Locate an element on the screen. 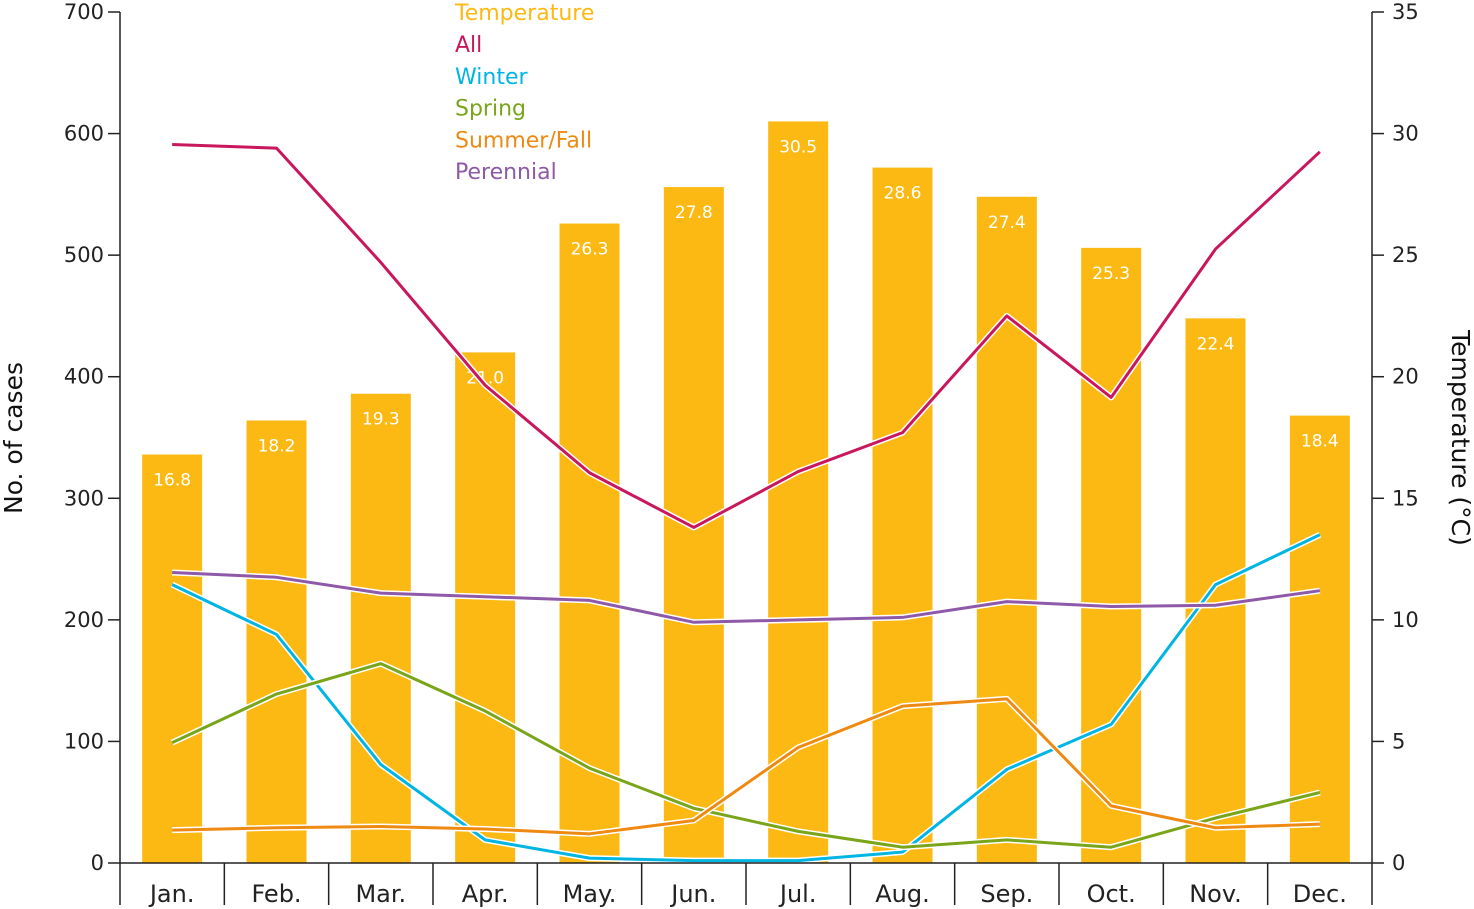 Image resolution: width=1474 pixels, height=909 pixels. x-tick-label: May. is located at coordinates (590, 894).